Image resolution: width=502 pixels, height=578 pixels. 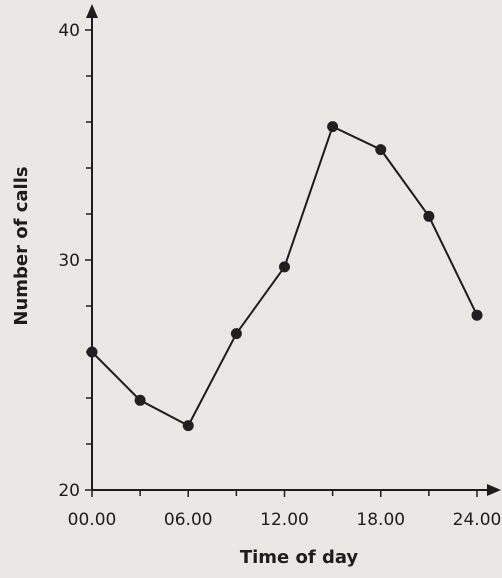 I want to click on y-tick-label: 30, so click(x=69, y=261).